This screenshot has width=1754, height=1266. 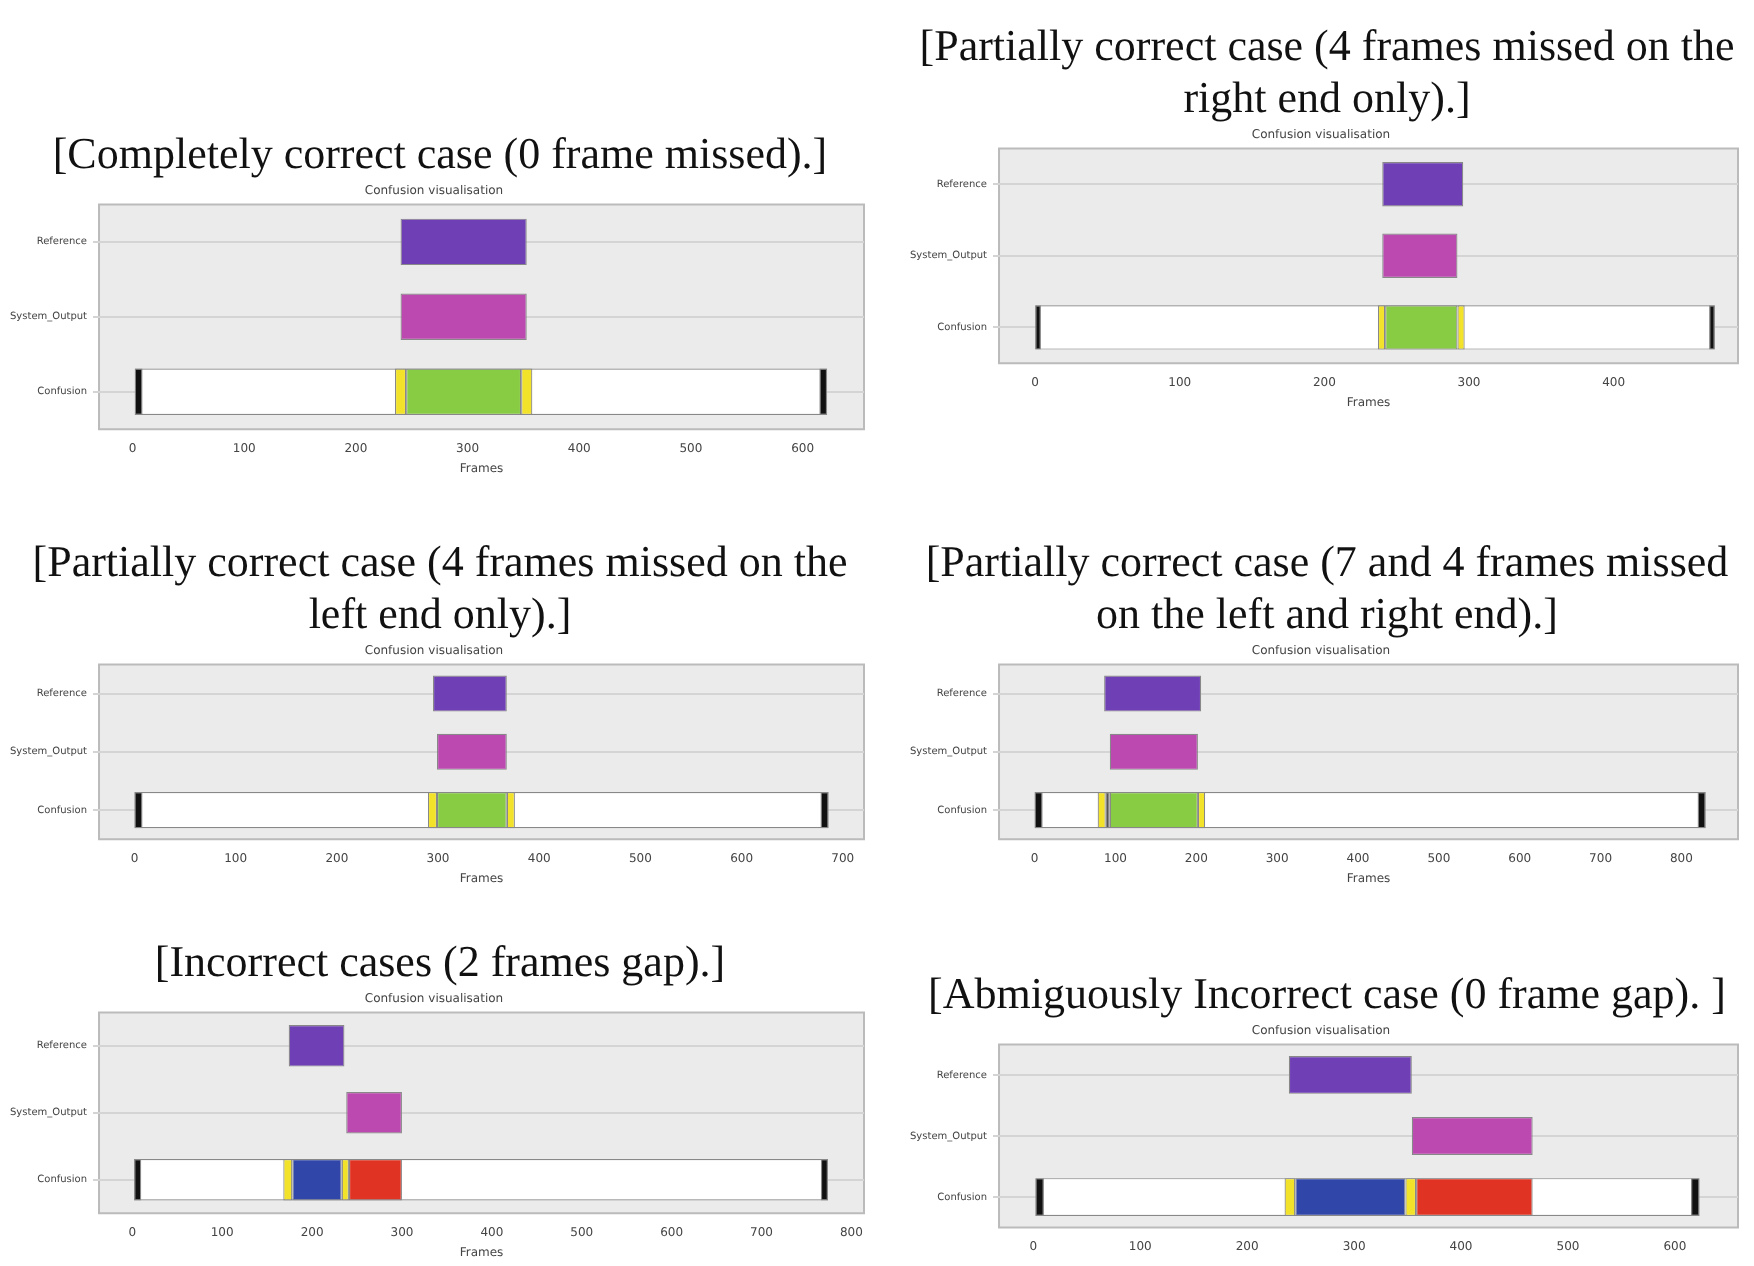 I want to click on chart-title: [Partially correct case (7 and 4 frames missed on the left and right end).], so click(x=1327, y=587).